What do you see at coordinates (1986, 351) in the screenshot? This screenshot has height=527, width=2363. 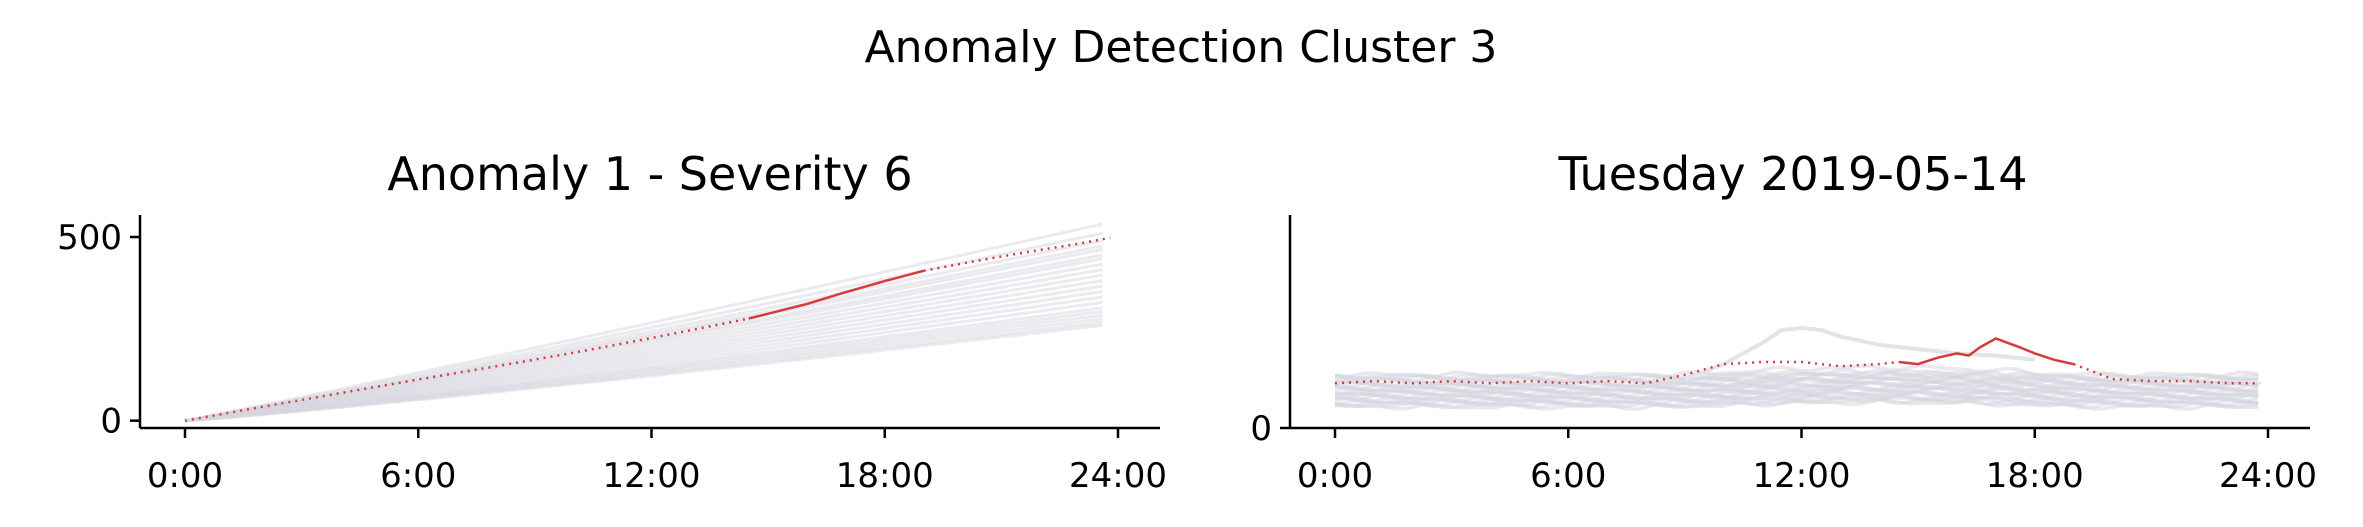 I see `chart-right-highlight-anomaly` at bounding box center [1986, 351].